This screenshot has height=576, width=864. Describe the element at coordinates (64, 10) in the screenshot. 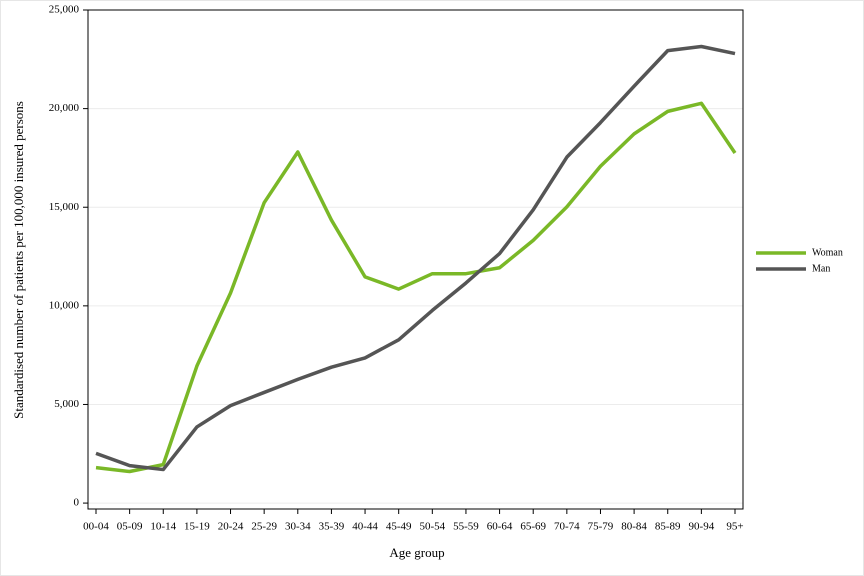

I see `y-tick-label: 25,000` at that location.